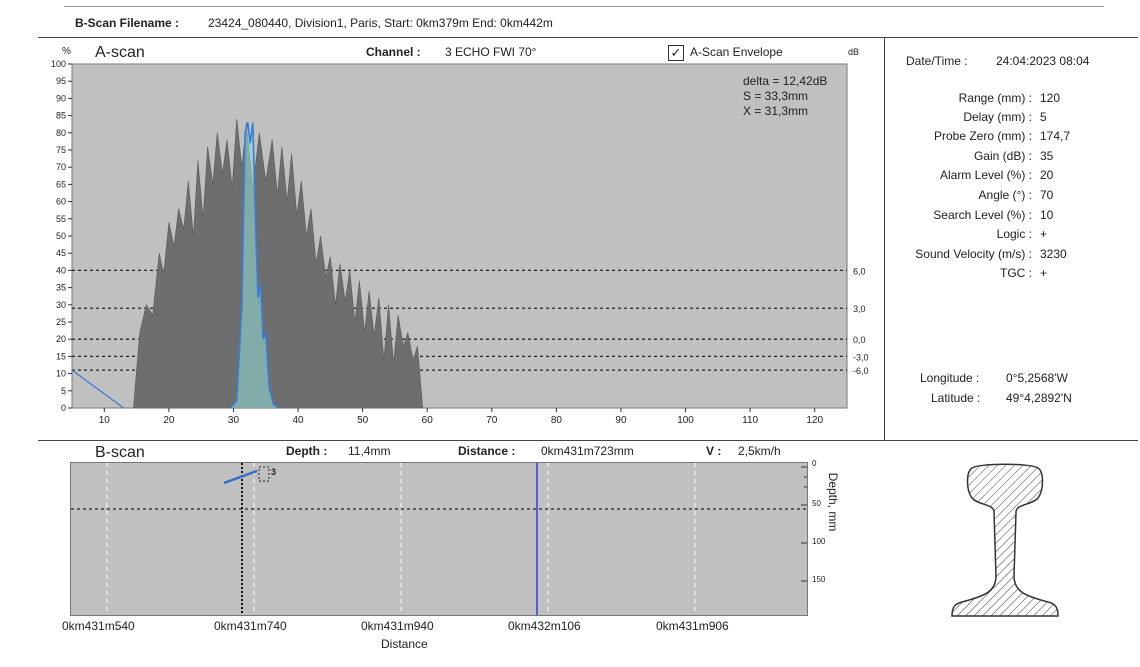 This screenshot has height=667, width=1140. Describe the element at coordinates (1044, 273) in the screenshot. I see `param-value: +` at that location.